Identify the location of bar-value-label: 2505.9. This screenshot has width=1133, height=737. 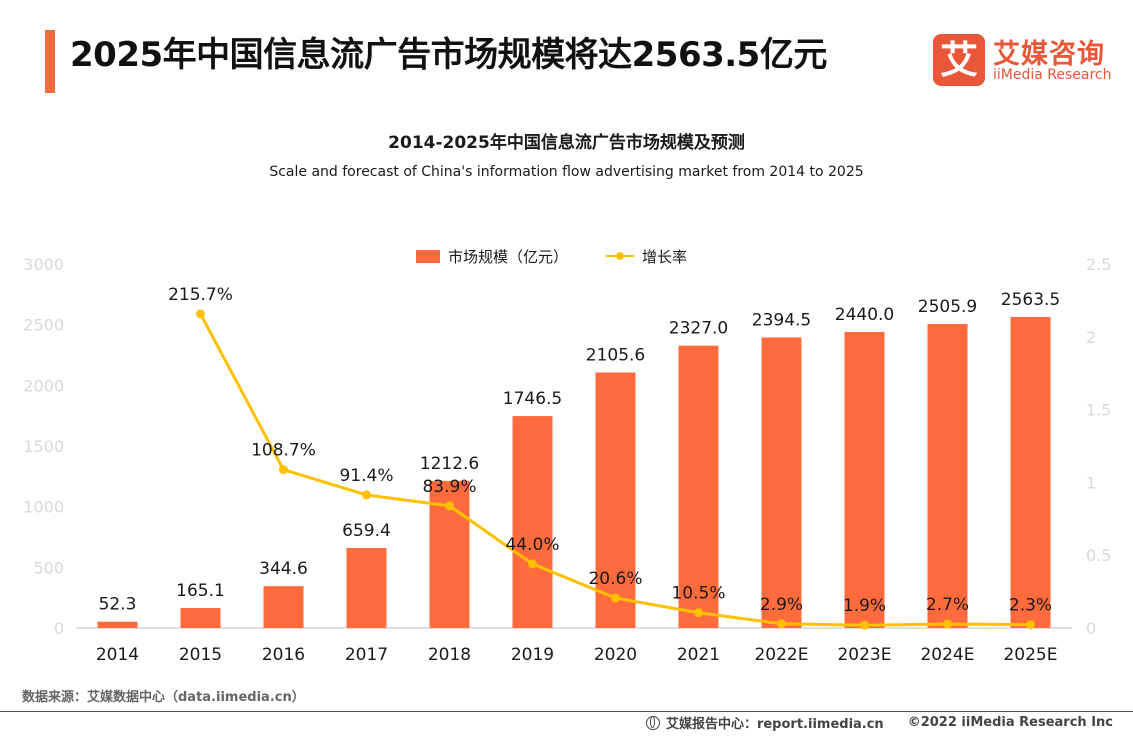
(947, 307).